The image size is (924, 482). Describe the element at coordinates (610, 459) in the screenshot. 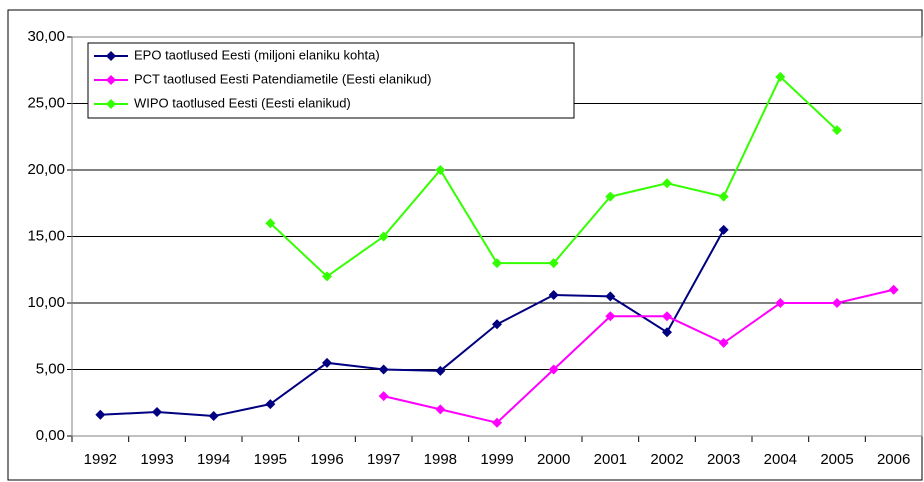

I see `x-tick-label: 2001` at that location.